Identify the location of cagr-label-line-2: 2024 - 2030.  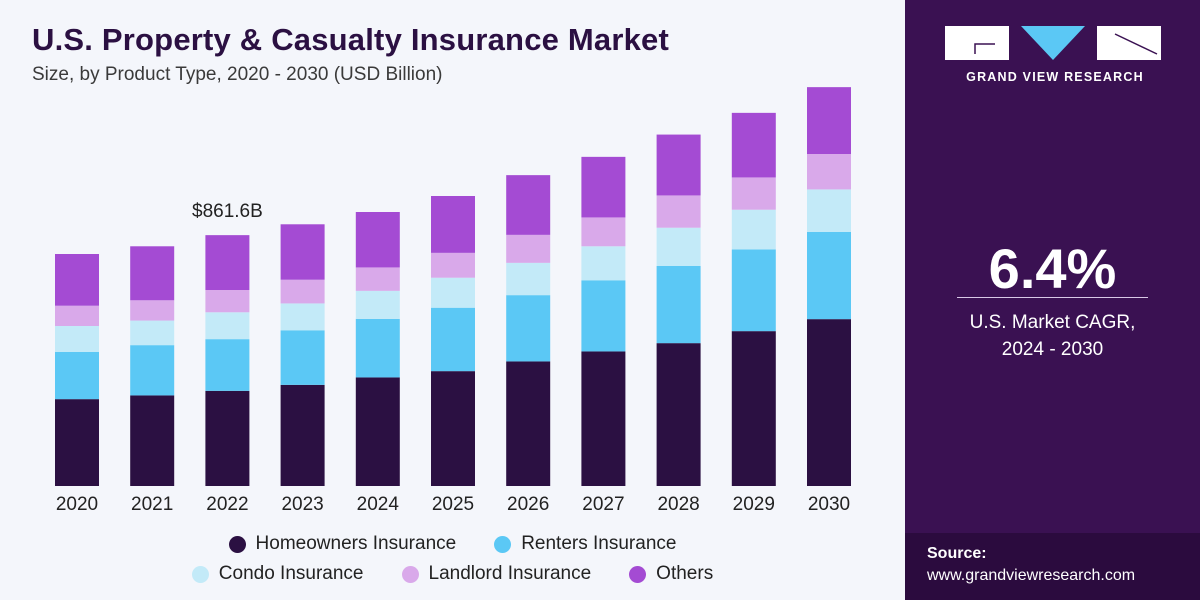
(1052, 349).